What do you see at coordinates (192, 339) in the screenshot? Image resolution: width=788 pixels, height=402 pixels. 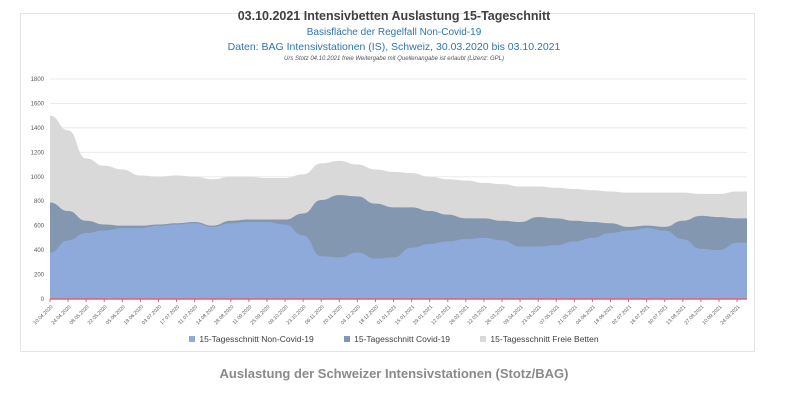 I see `legend-swatch-non-covid` at bounding box center [192, 339].